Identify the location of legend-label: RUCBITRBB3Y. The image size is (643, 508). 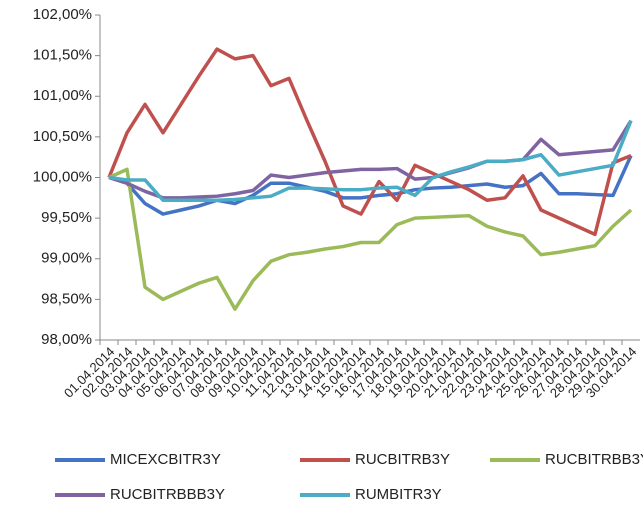
(594, 459).